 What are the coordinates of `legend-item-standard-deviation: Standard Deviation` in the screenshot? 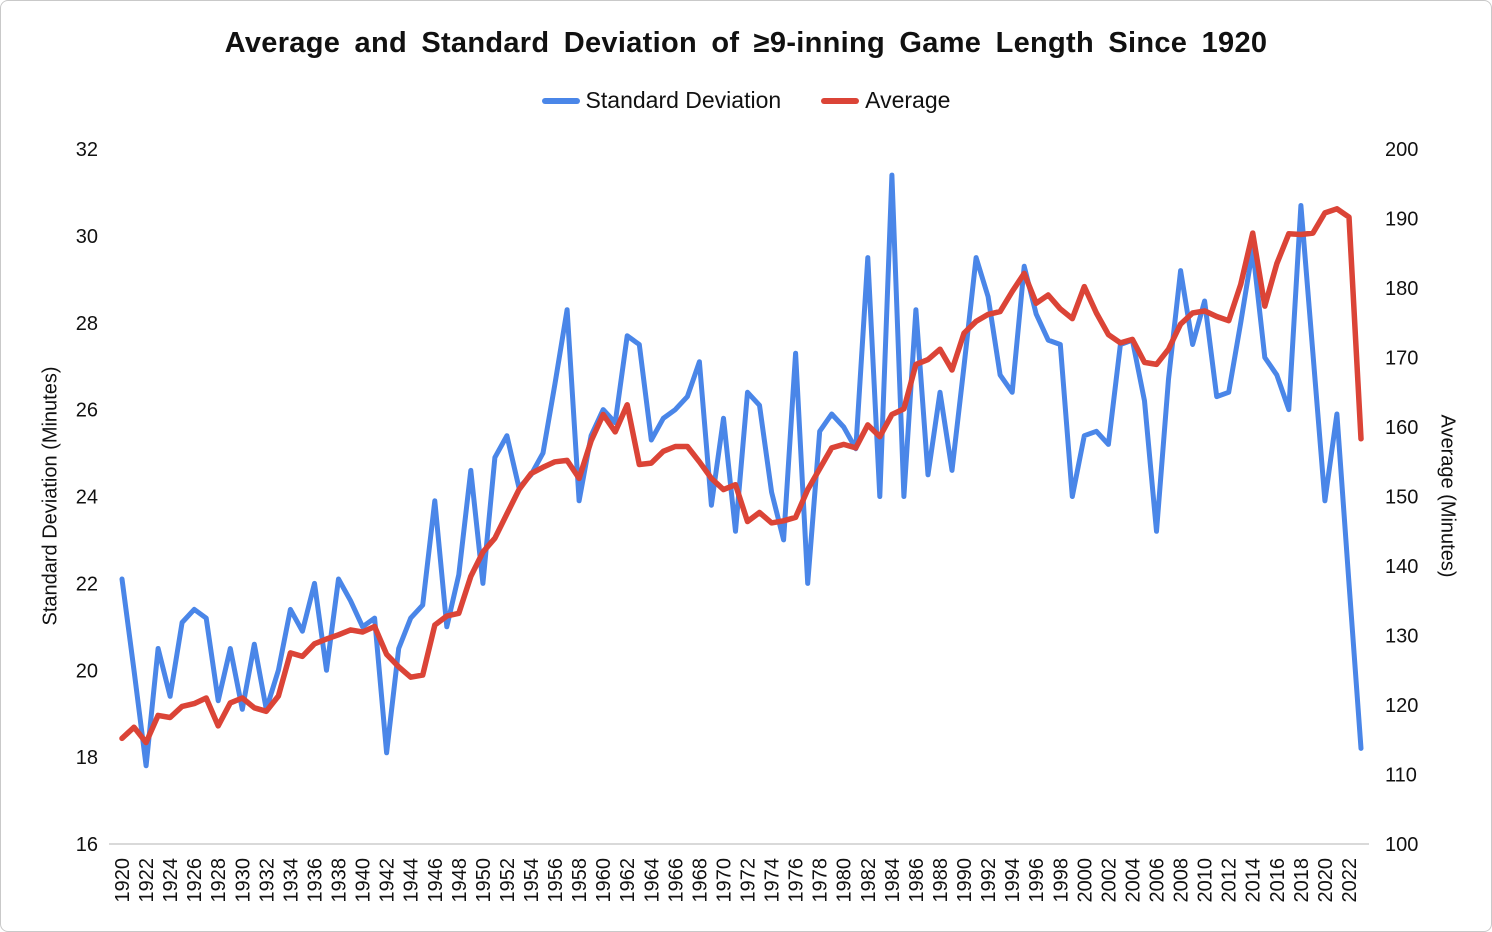 It's located at (661, 100).